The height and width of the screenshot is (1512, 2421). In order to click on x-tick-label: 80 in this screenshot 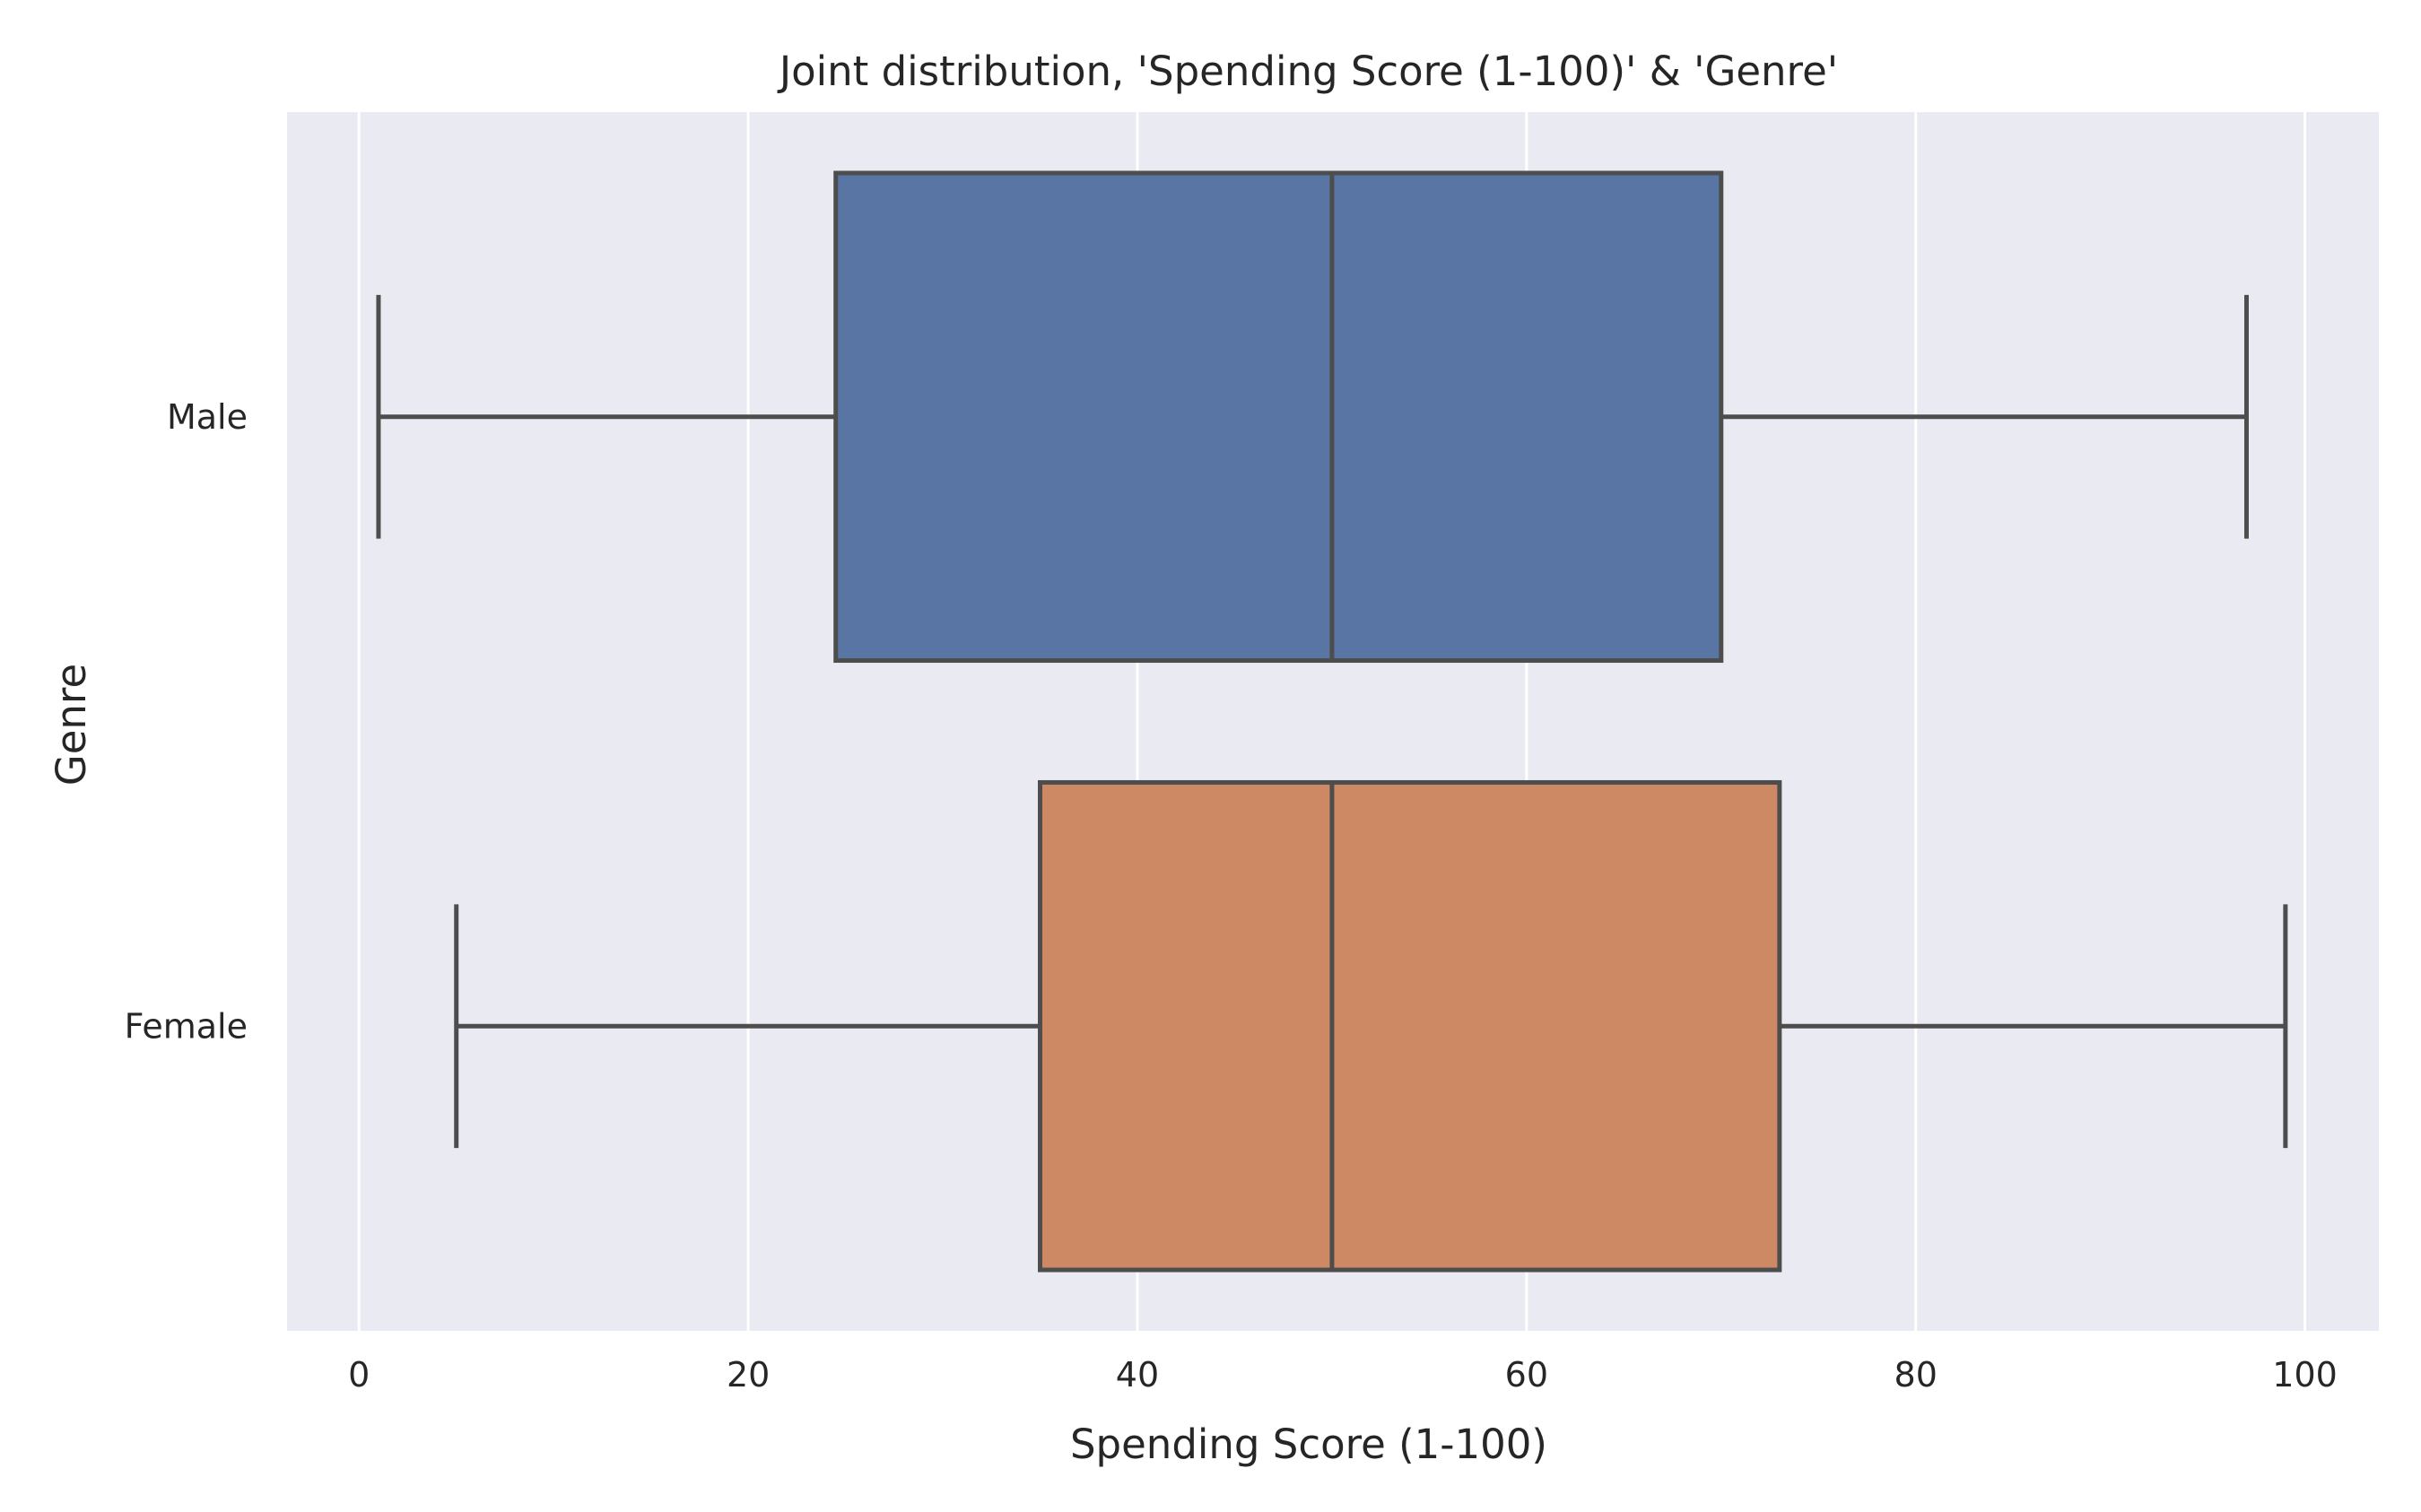, I will do `click(1916, 1375)`.